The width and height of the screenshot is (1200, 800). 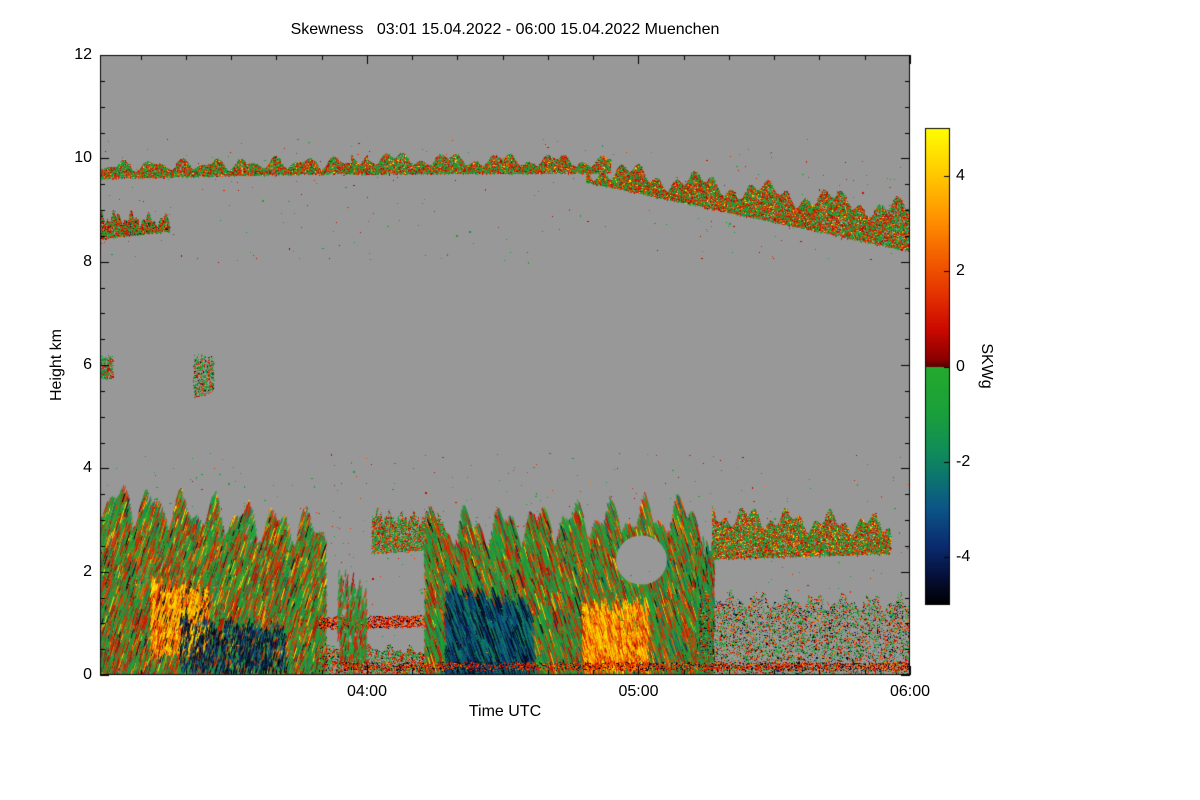 What do you see at coordinates (83, 158) in the screenshot?
I see `y-tick-label: 10` at bounding box center [83, 158].